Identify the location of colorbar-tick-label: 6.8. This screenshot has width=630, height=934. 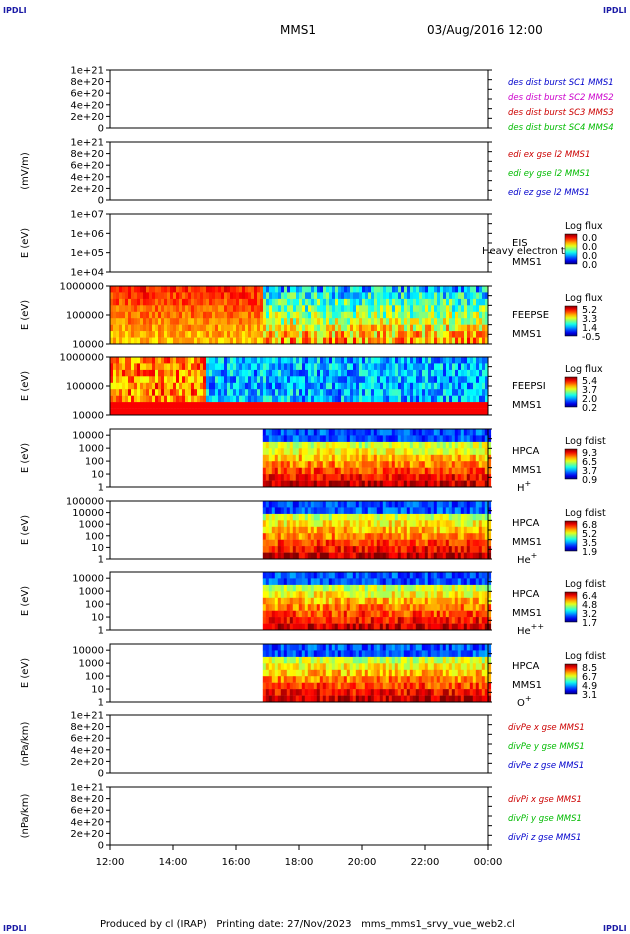
(589, 525).